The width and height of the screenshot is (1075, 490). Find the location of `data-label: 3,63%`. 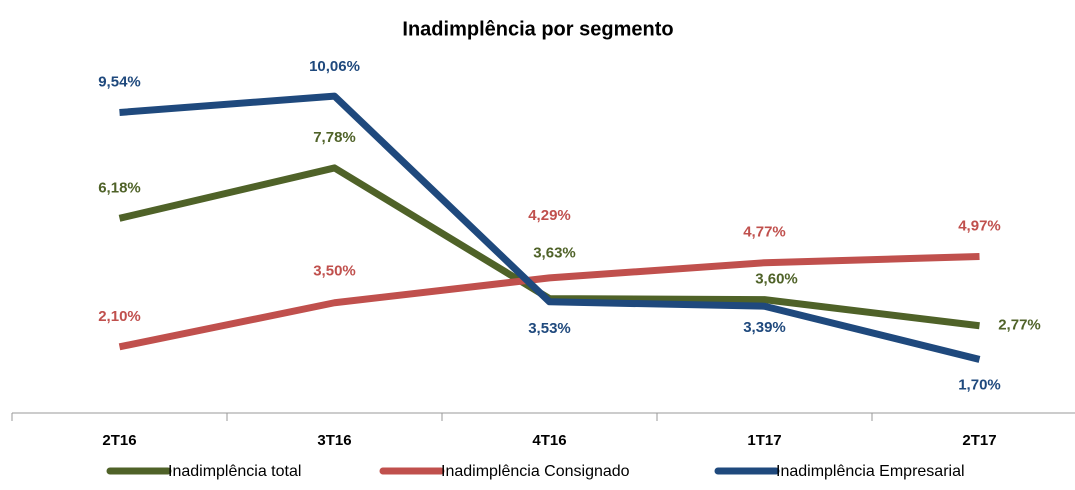

data-label: 3,63% is located at coordinates (554, 253).